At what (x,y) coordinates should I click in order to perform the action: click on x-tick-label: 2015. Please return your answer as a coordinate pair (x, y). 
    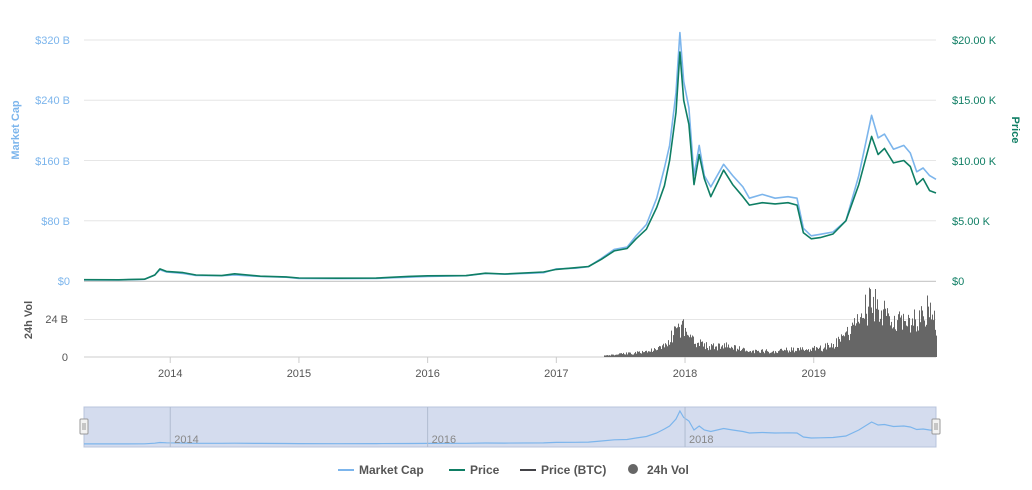
    Looking at the image, I should click on (299, 374).